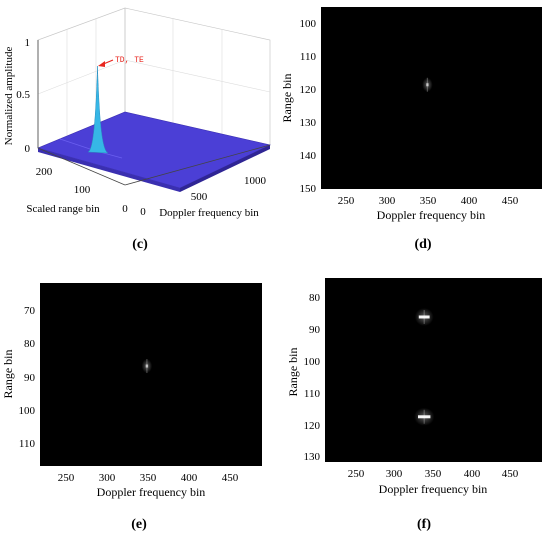  I want to click on y-axis, so click(81, 166).